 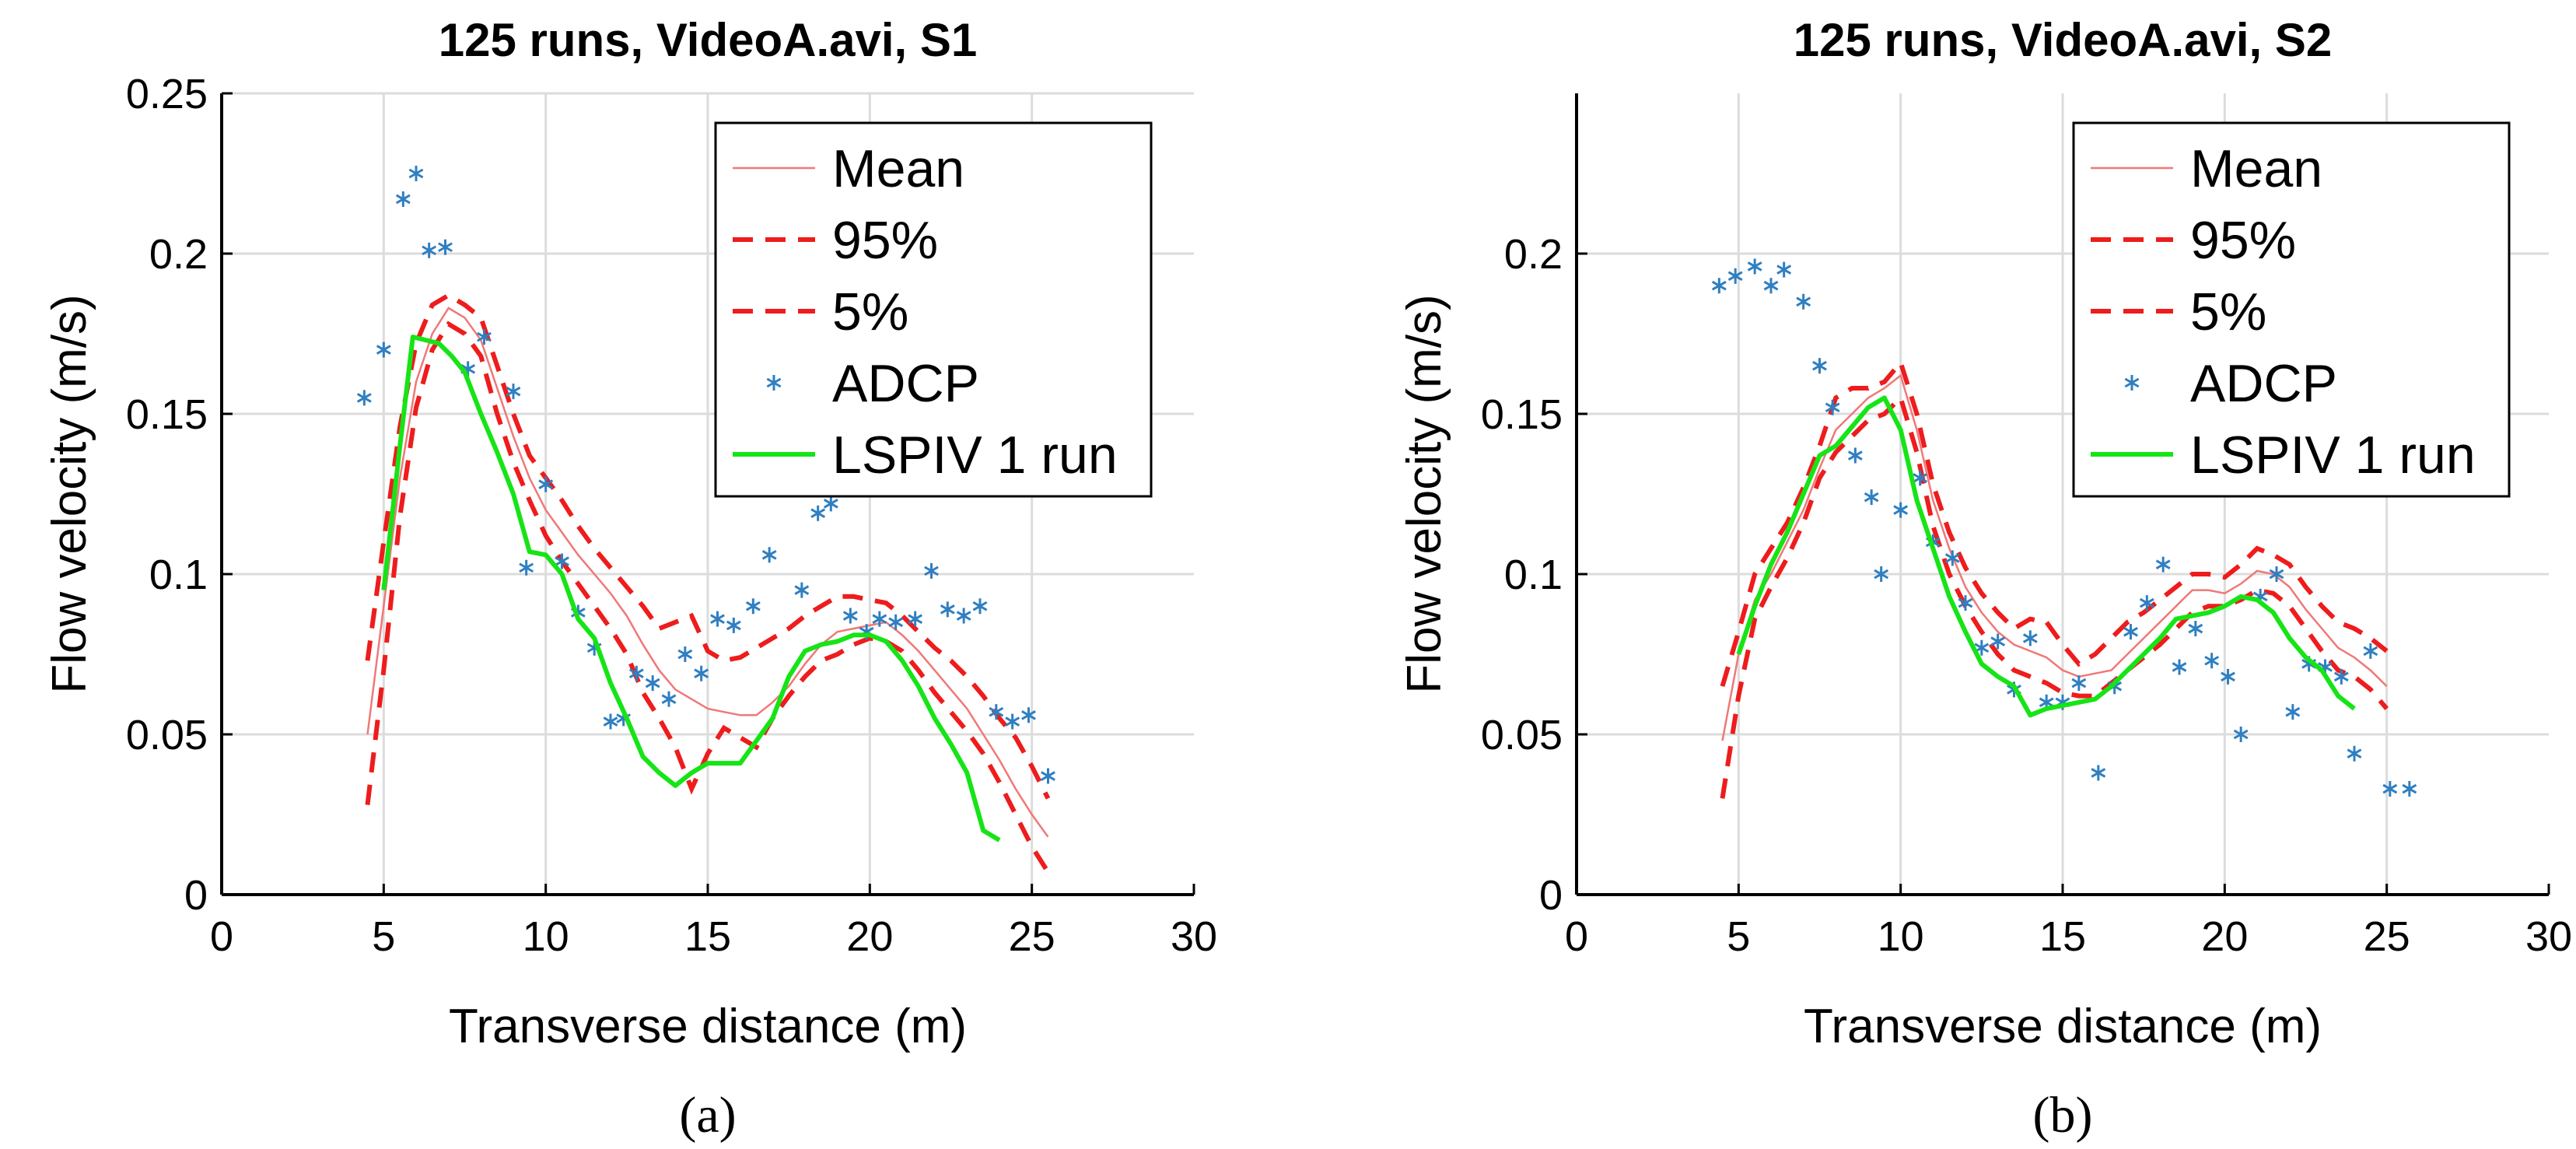 I want to click on y-tick-label: 0.15, so click(x=1522, y=414).